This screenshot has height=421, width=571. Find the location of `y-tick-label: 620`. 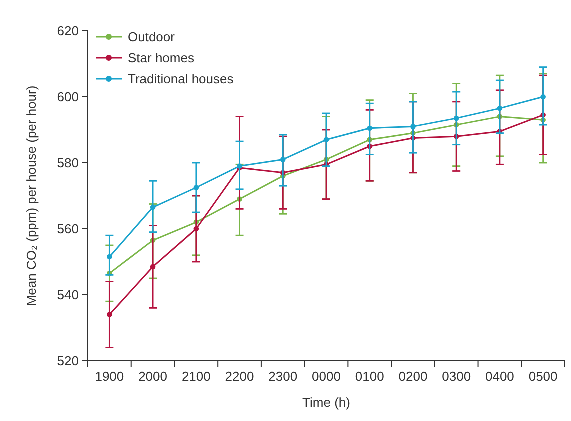

y-tick-label: 620 is located at coordinates (68, 31).